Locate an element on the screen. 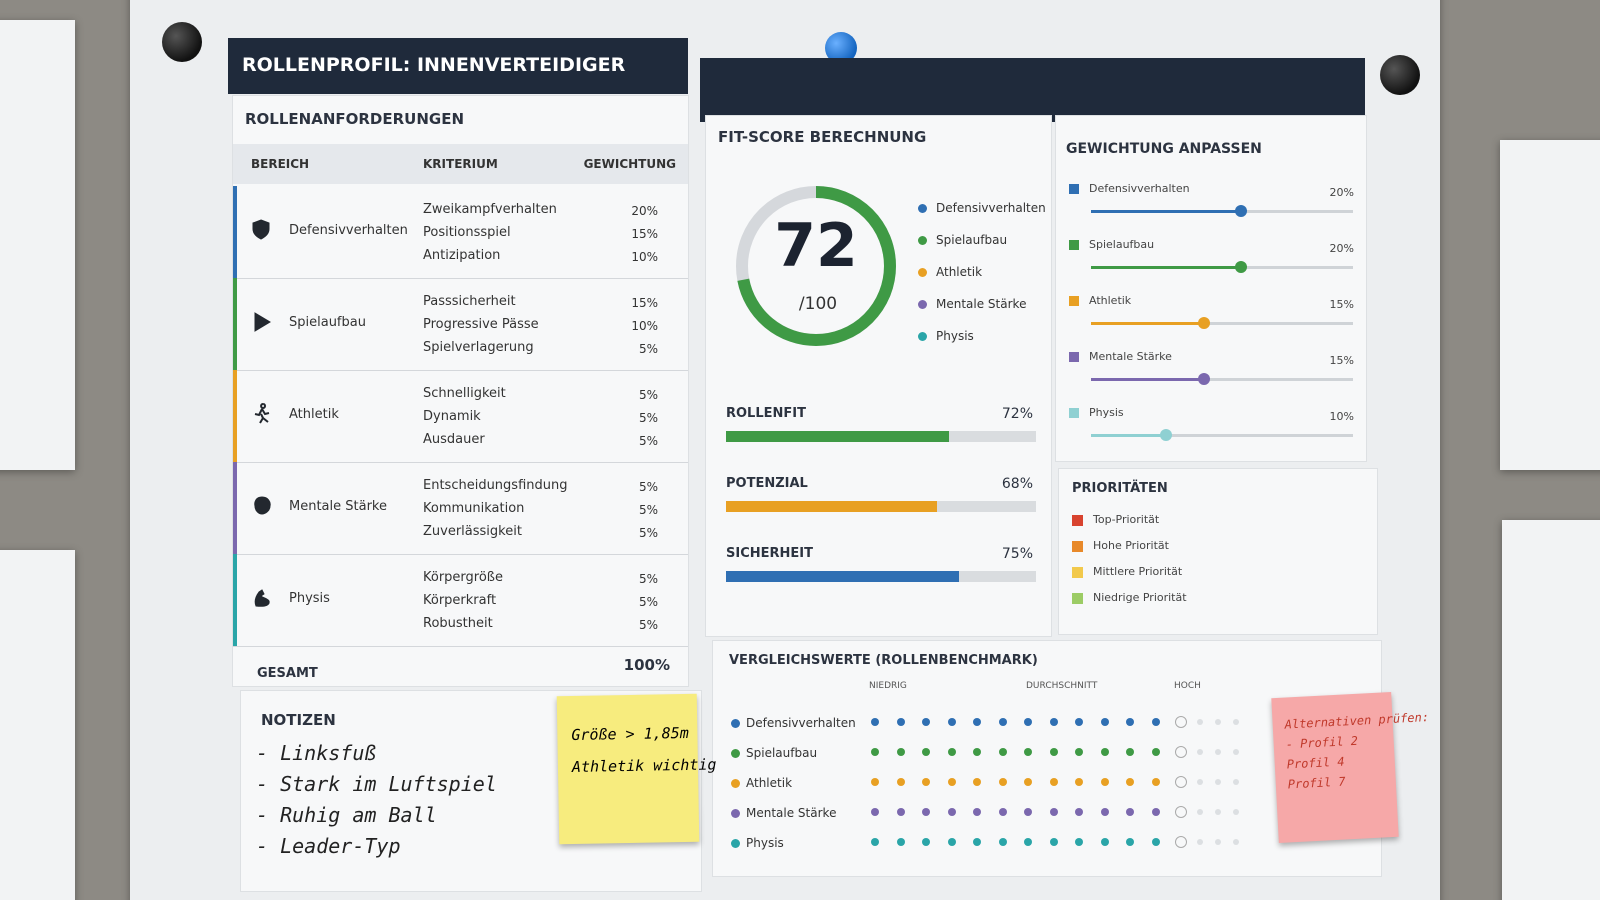 This screenshot has height=900, width=1600. weight: 5% is located at coordinates (648, 441).